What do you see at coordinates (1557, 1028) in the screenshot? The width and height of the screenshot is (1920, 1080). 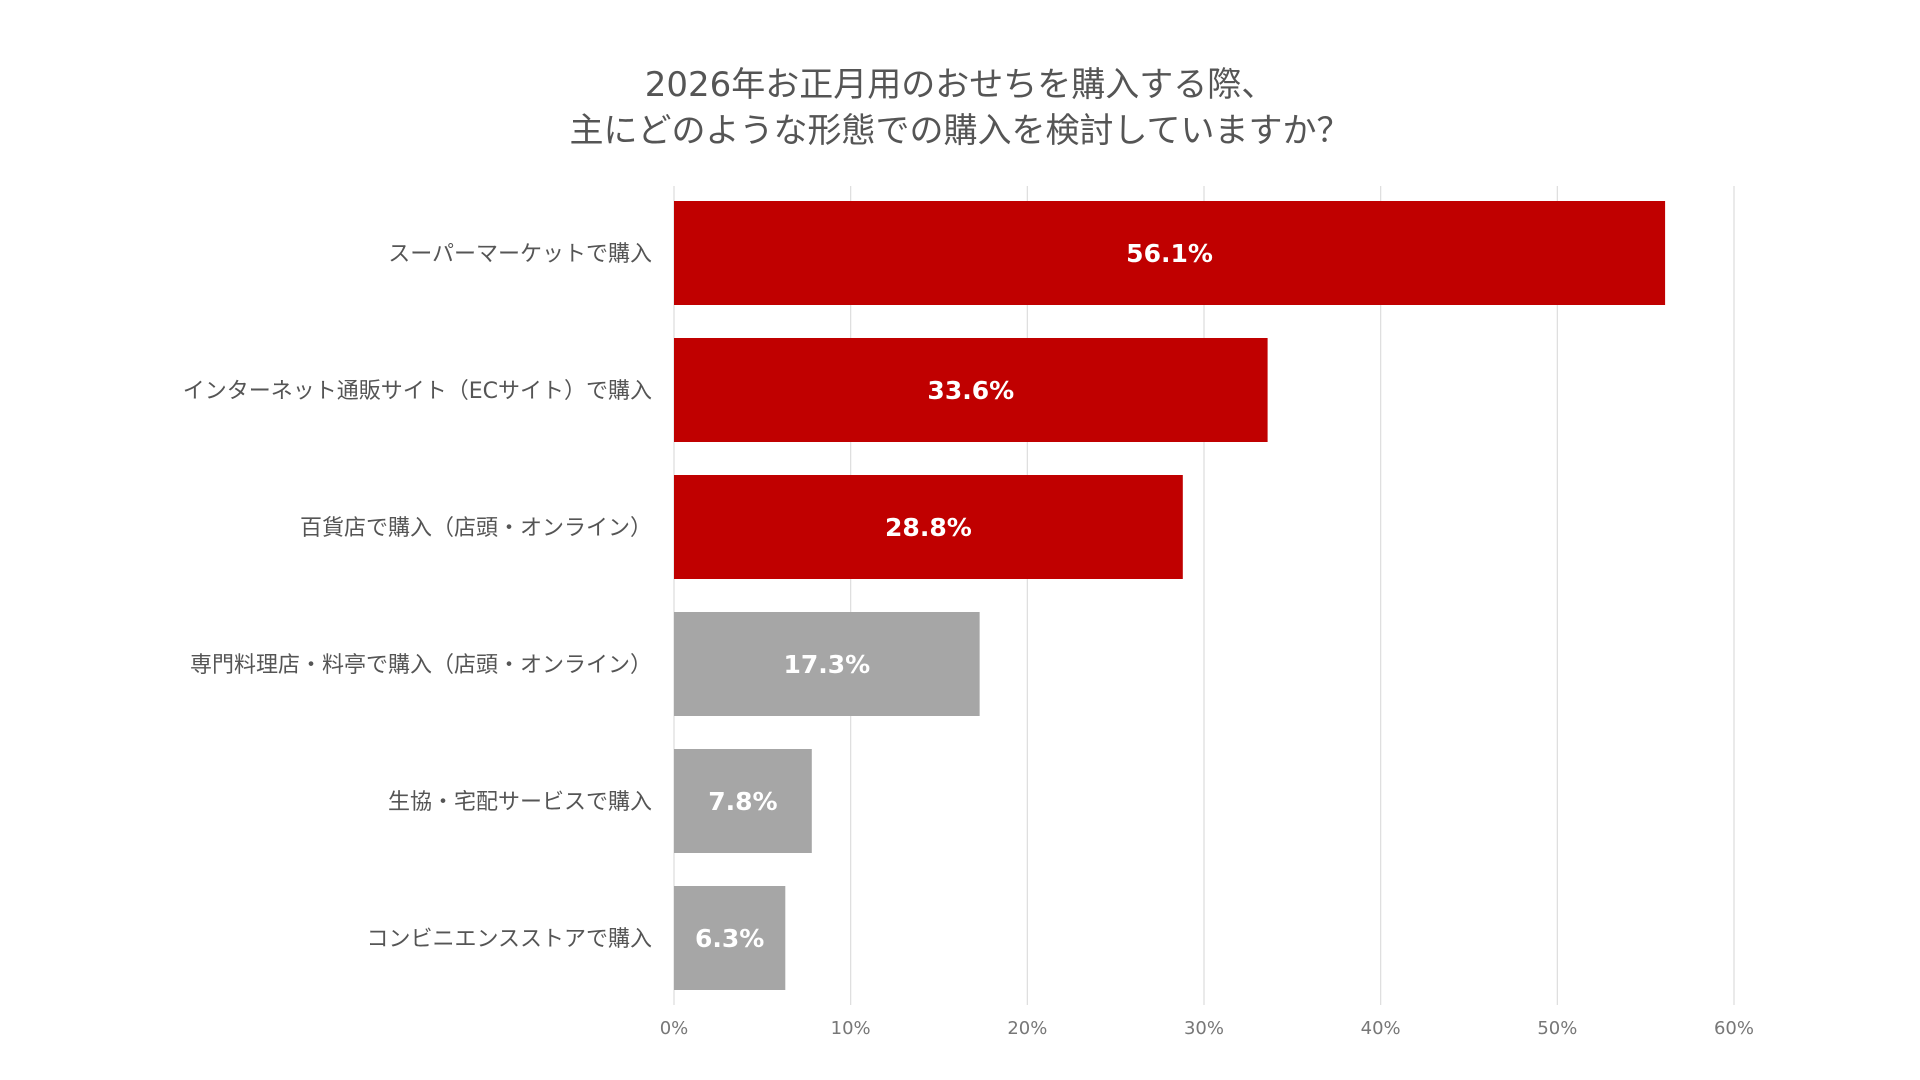 I see `x-tick-label: 50%` at bounding box center [1557, 1028].